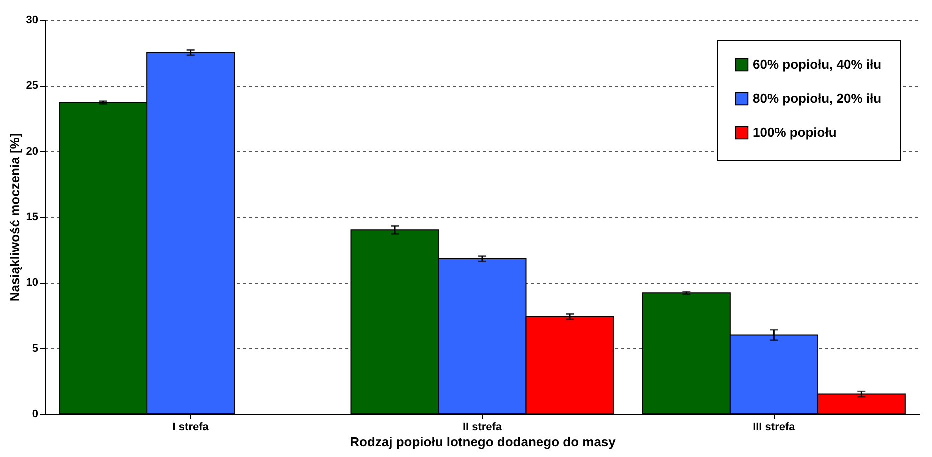  Describe the element at coordinates (817, 64) in the screenshot. I see `legend-label: 60% popiołu, 40% iłu` at that location.